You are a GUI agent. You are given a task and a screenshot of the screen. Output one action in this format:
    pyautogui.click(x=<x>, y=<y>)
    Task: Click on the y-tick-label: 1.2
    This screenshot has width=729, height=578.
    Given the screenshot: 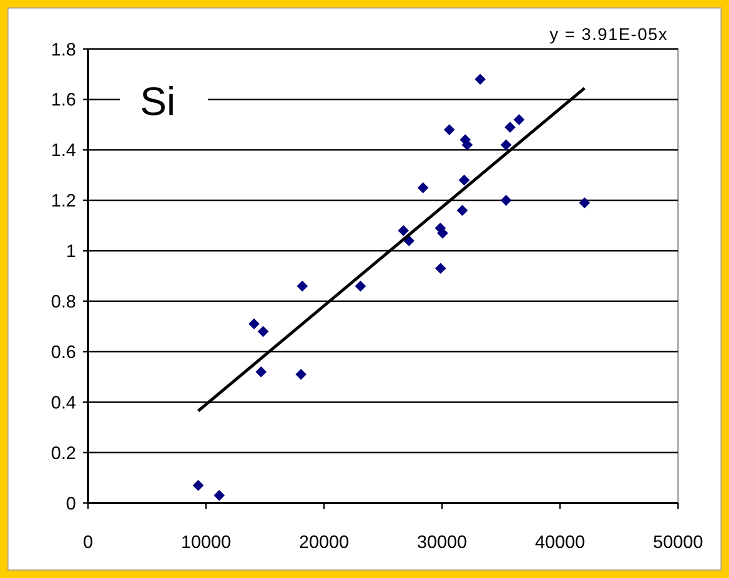 What is the action you would take?
    pyautogui.click(x=63, y=200)
    